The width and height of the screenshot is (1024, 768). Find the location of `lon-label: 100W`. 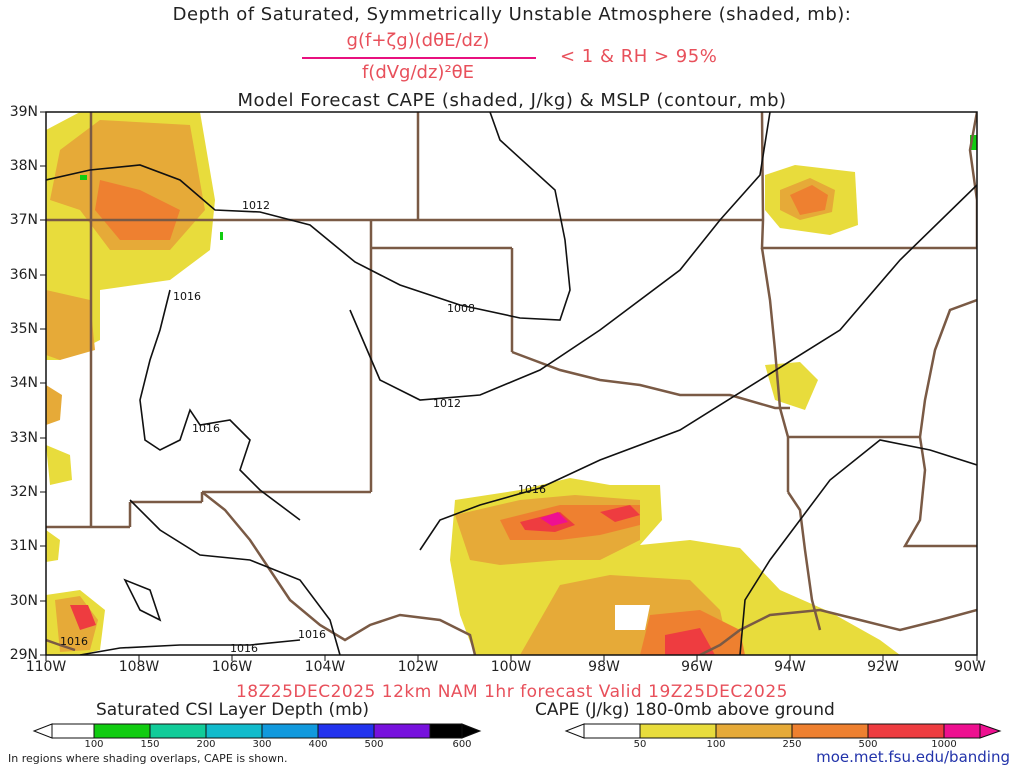

lon-label: 100W is located at coordinates (511, 667).